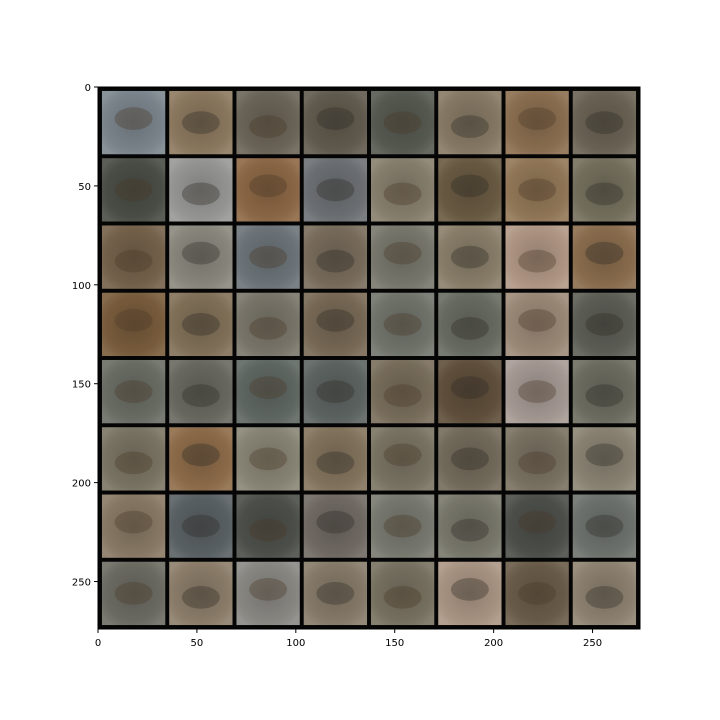 The width and height of the screenshot is (720, 720). Describe the element at coordinates (98, 643) in the screenshot. I see `x-tick-label: 0` at that location.